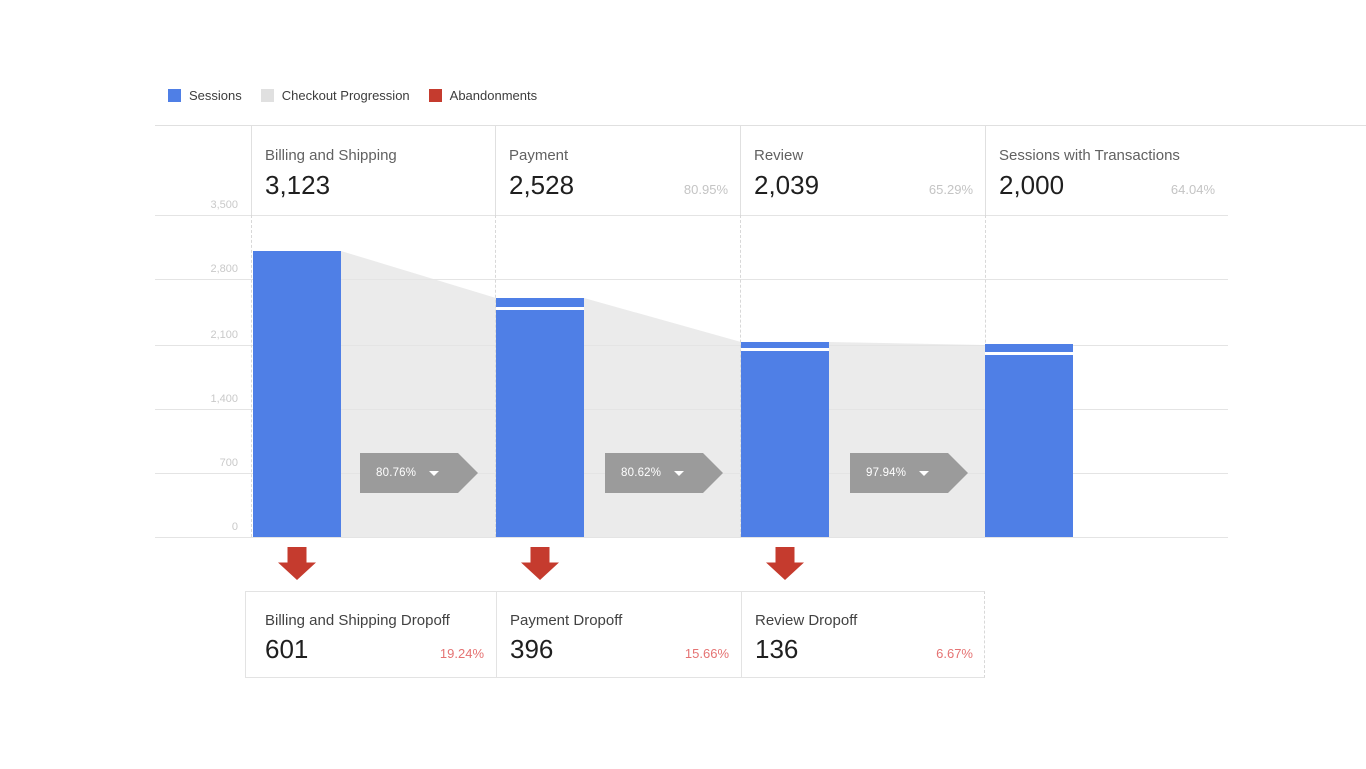 The width and height of the screenshot is (1366, 769). Describe the element at coordinates (540, 417) in the screenshot. I see `sessions-bar-payment` at that location.